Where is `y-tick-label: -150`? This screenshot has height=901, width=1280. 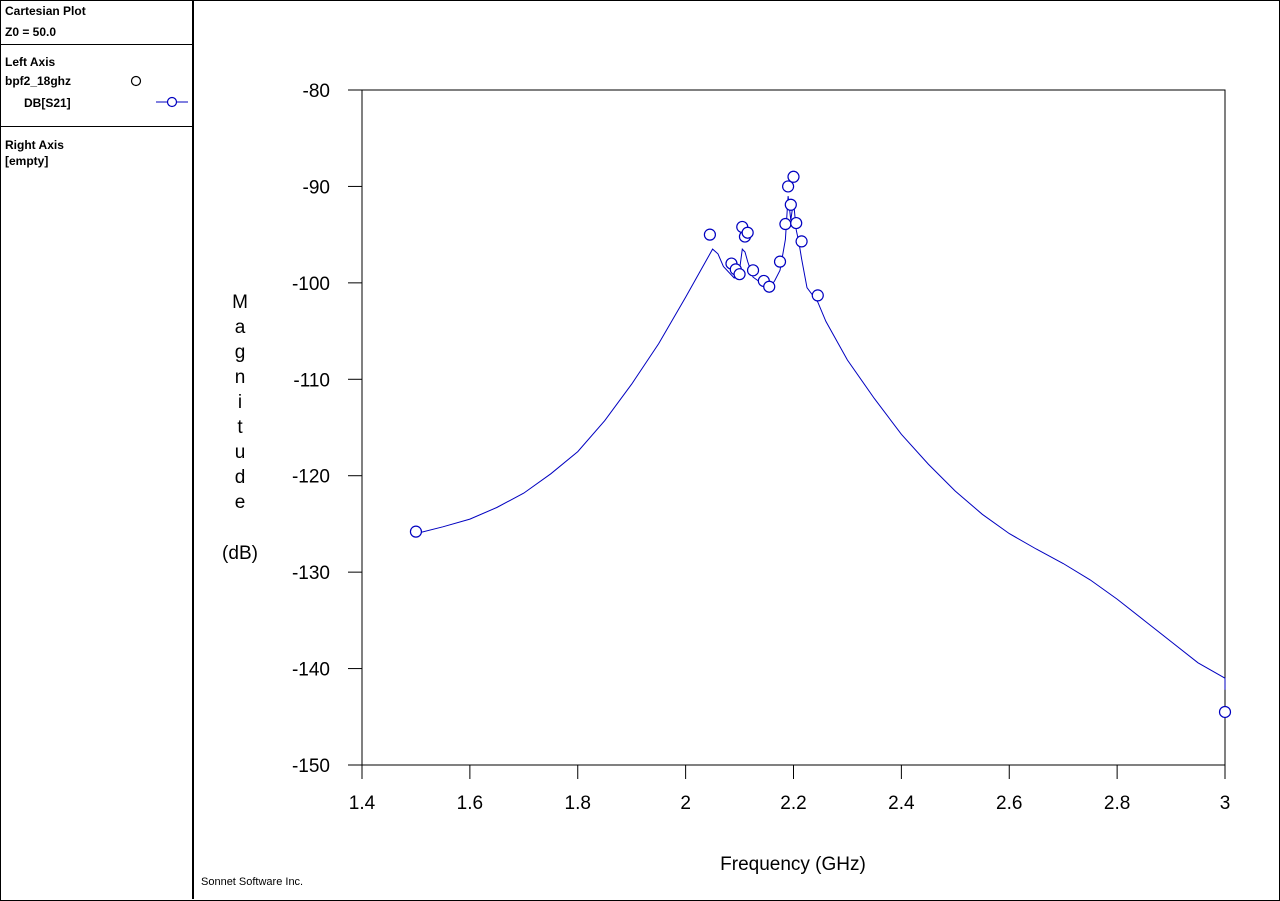
y-tick-label: -150 is located at coordinates (311, 766).